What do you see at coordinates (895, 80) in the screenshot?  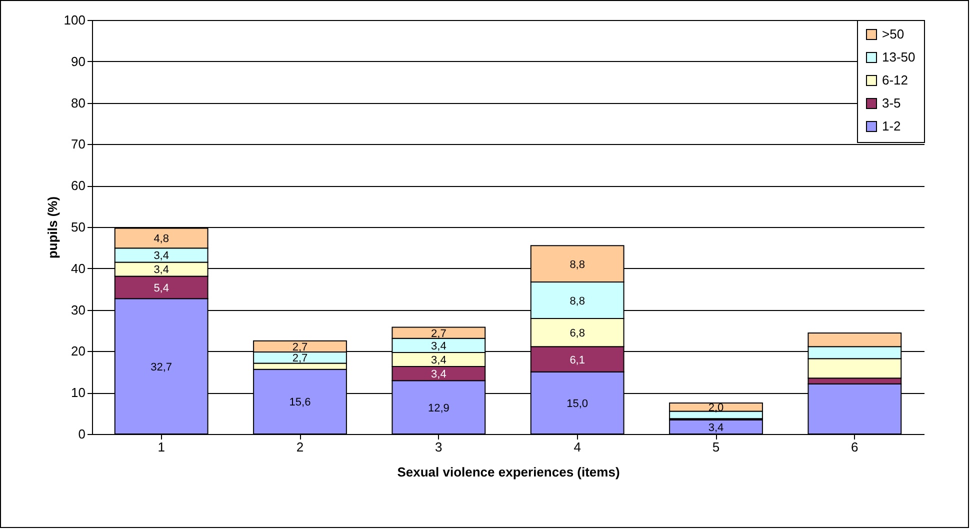 I see `legend-label: 6-12` at bounding box center [895, 80].